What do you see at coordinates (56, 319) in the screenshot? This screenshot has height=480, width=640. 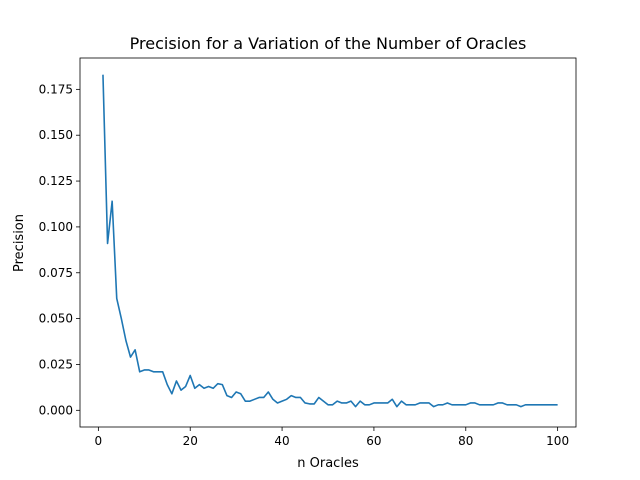 I see `y-tick-label: 0.050` at bounding box center [56, 319].